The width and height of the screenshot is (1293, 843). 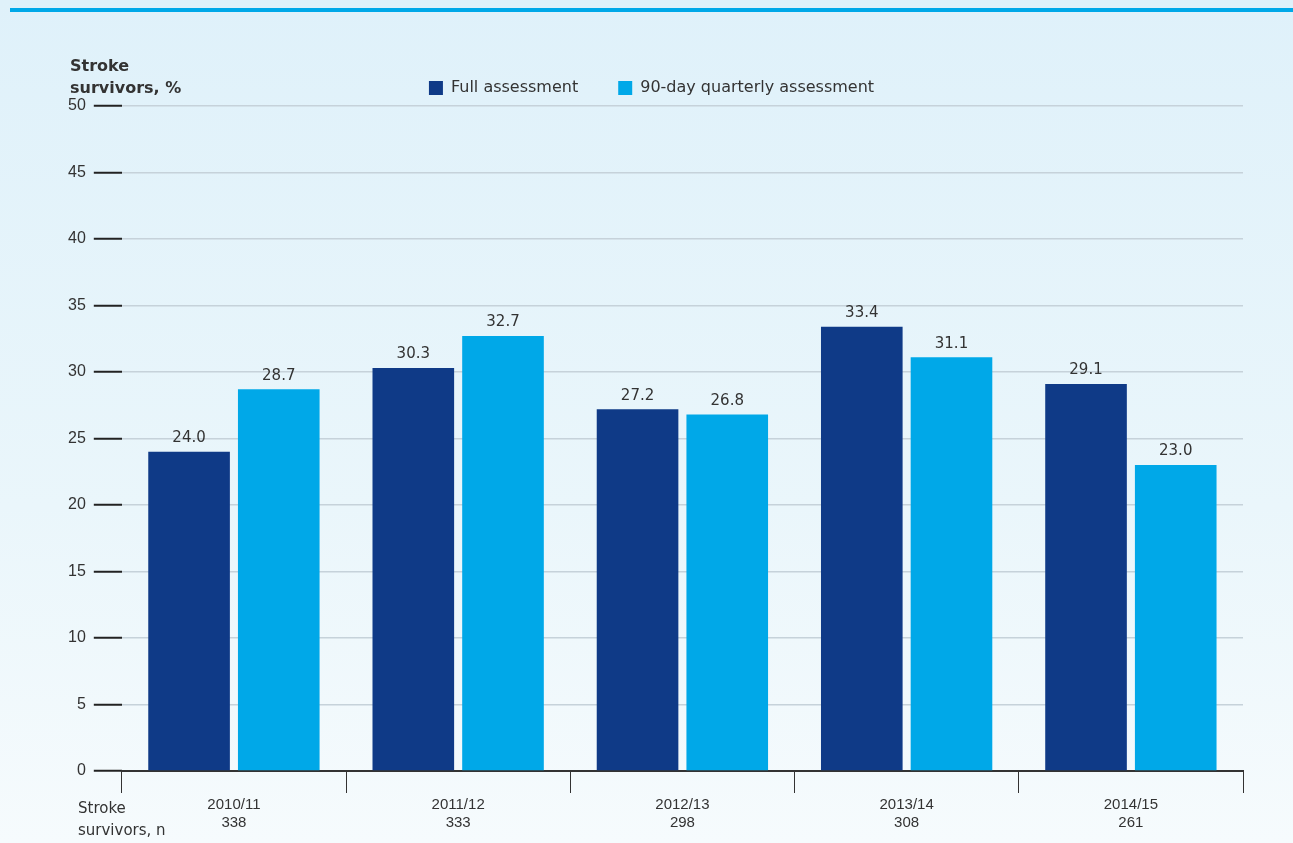 I want to click on y-tick-label: 20, so click(x=77, y=504).